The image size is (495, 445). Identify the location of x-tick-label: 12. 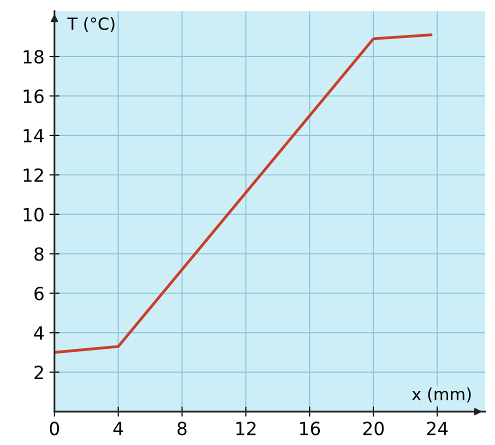
(246, 429).